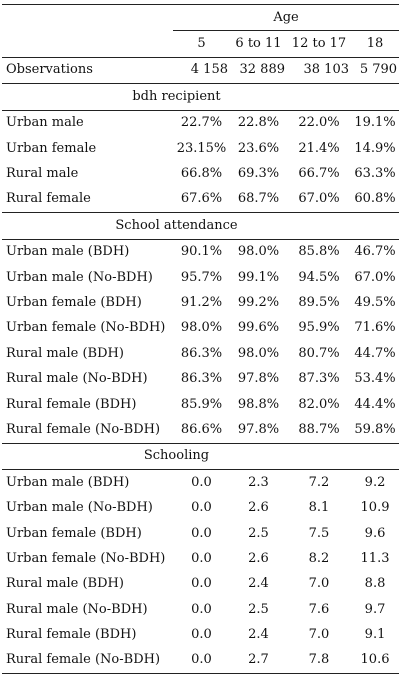 This screenshot has height=674, width=404. I want to click on table-row: Urban female (BDH) 91.2% 99.2% 89.5% 49.5%, so click(200, 302).